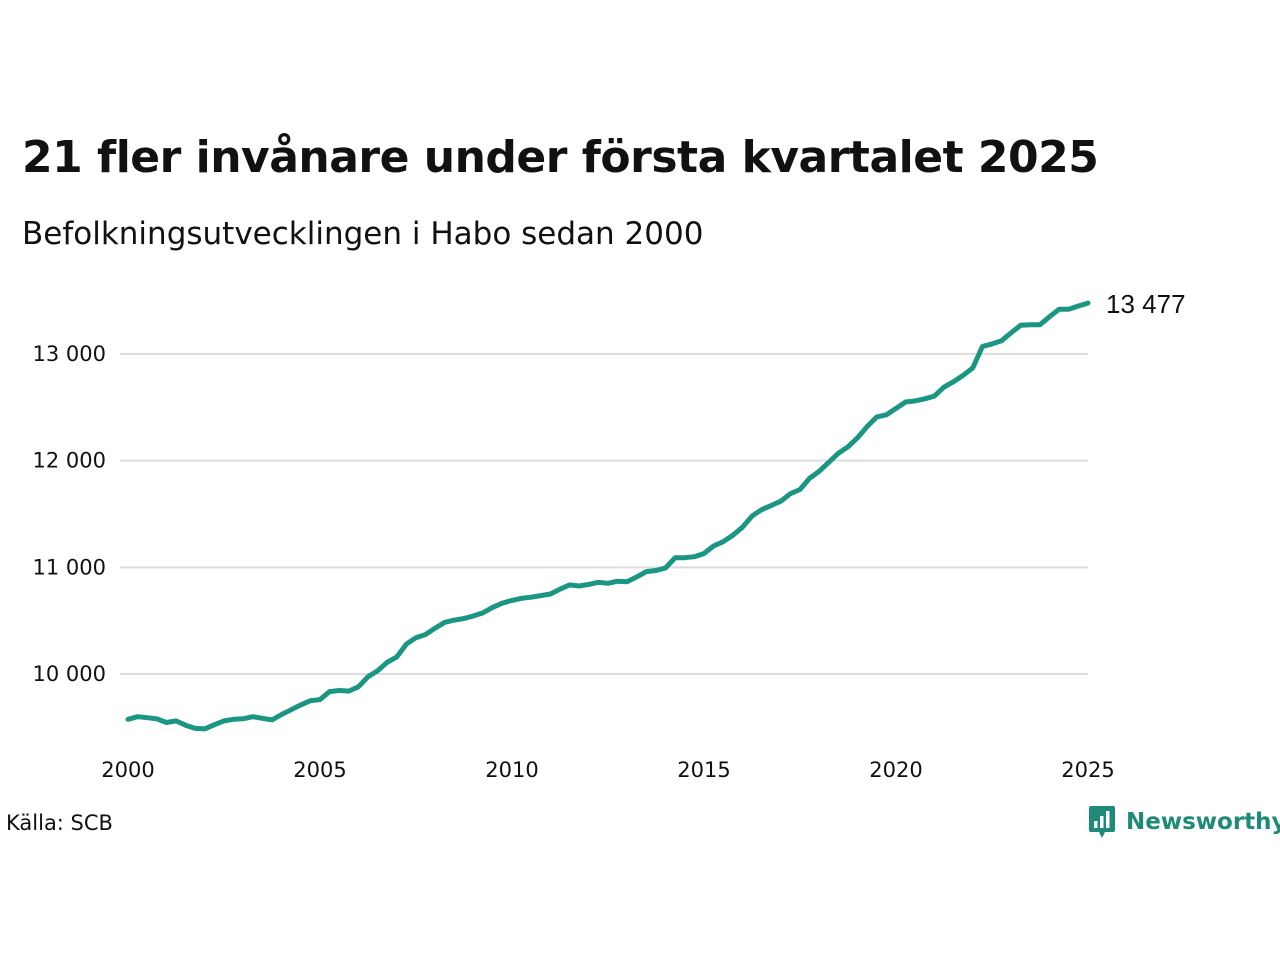  What do you see at coordinates (69, 354) in the screenshot?
I see `y-tick-label: 13 000` at bounding box center [69, 354].